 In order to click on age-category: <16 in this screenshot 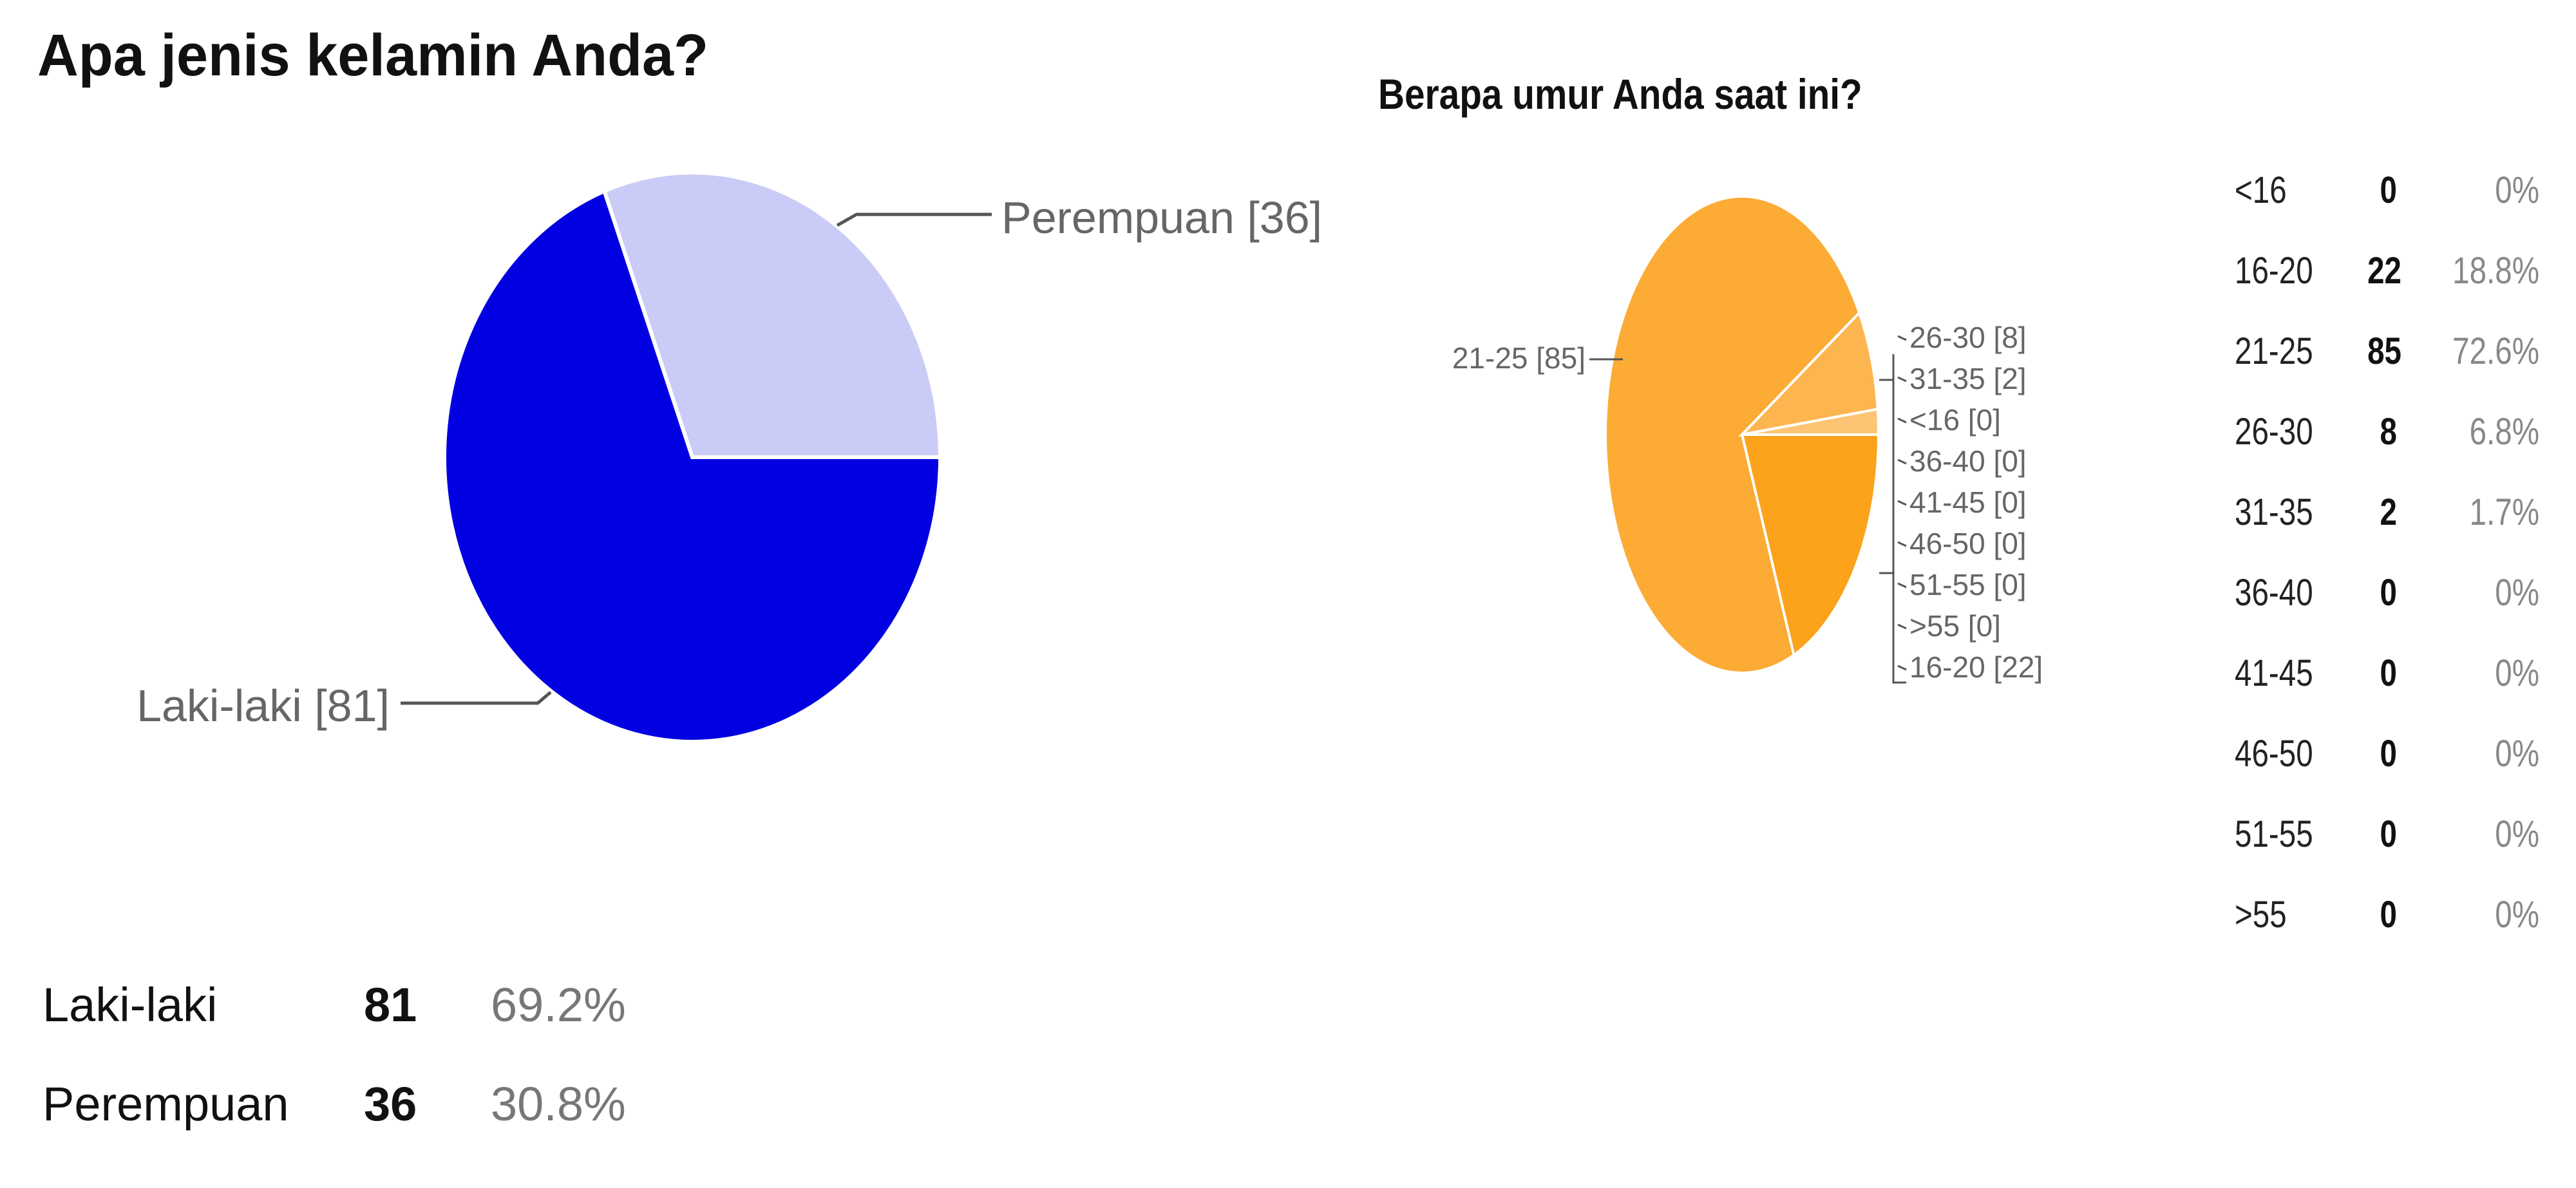, I will do `click(2261, 190)`.